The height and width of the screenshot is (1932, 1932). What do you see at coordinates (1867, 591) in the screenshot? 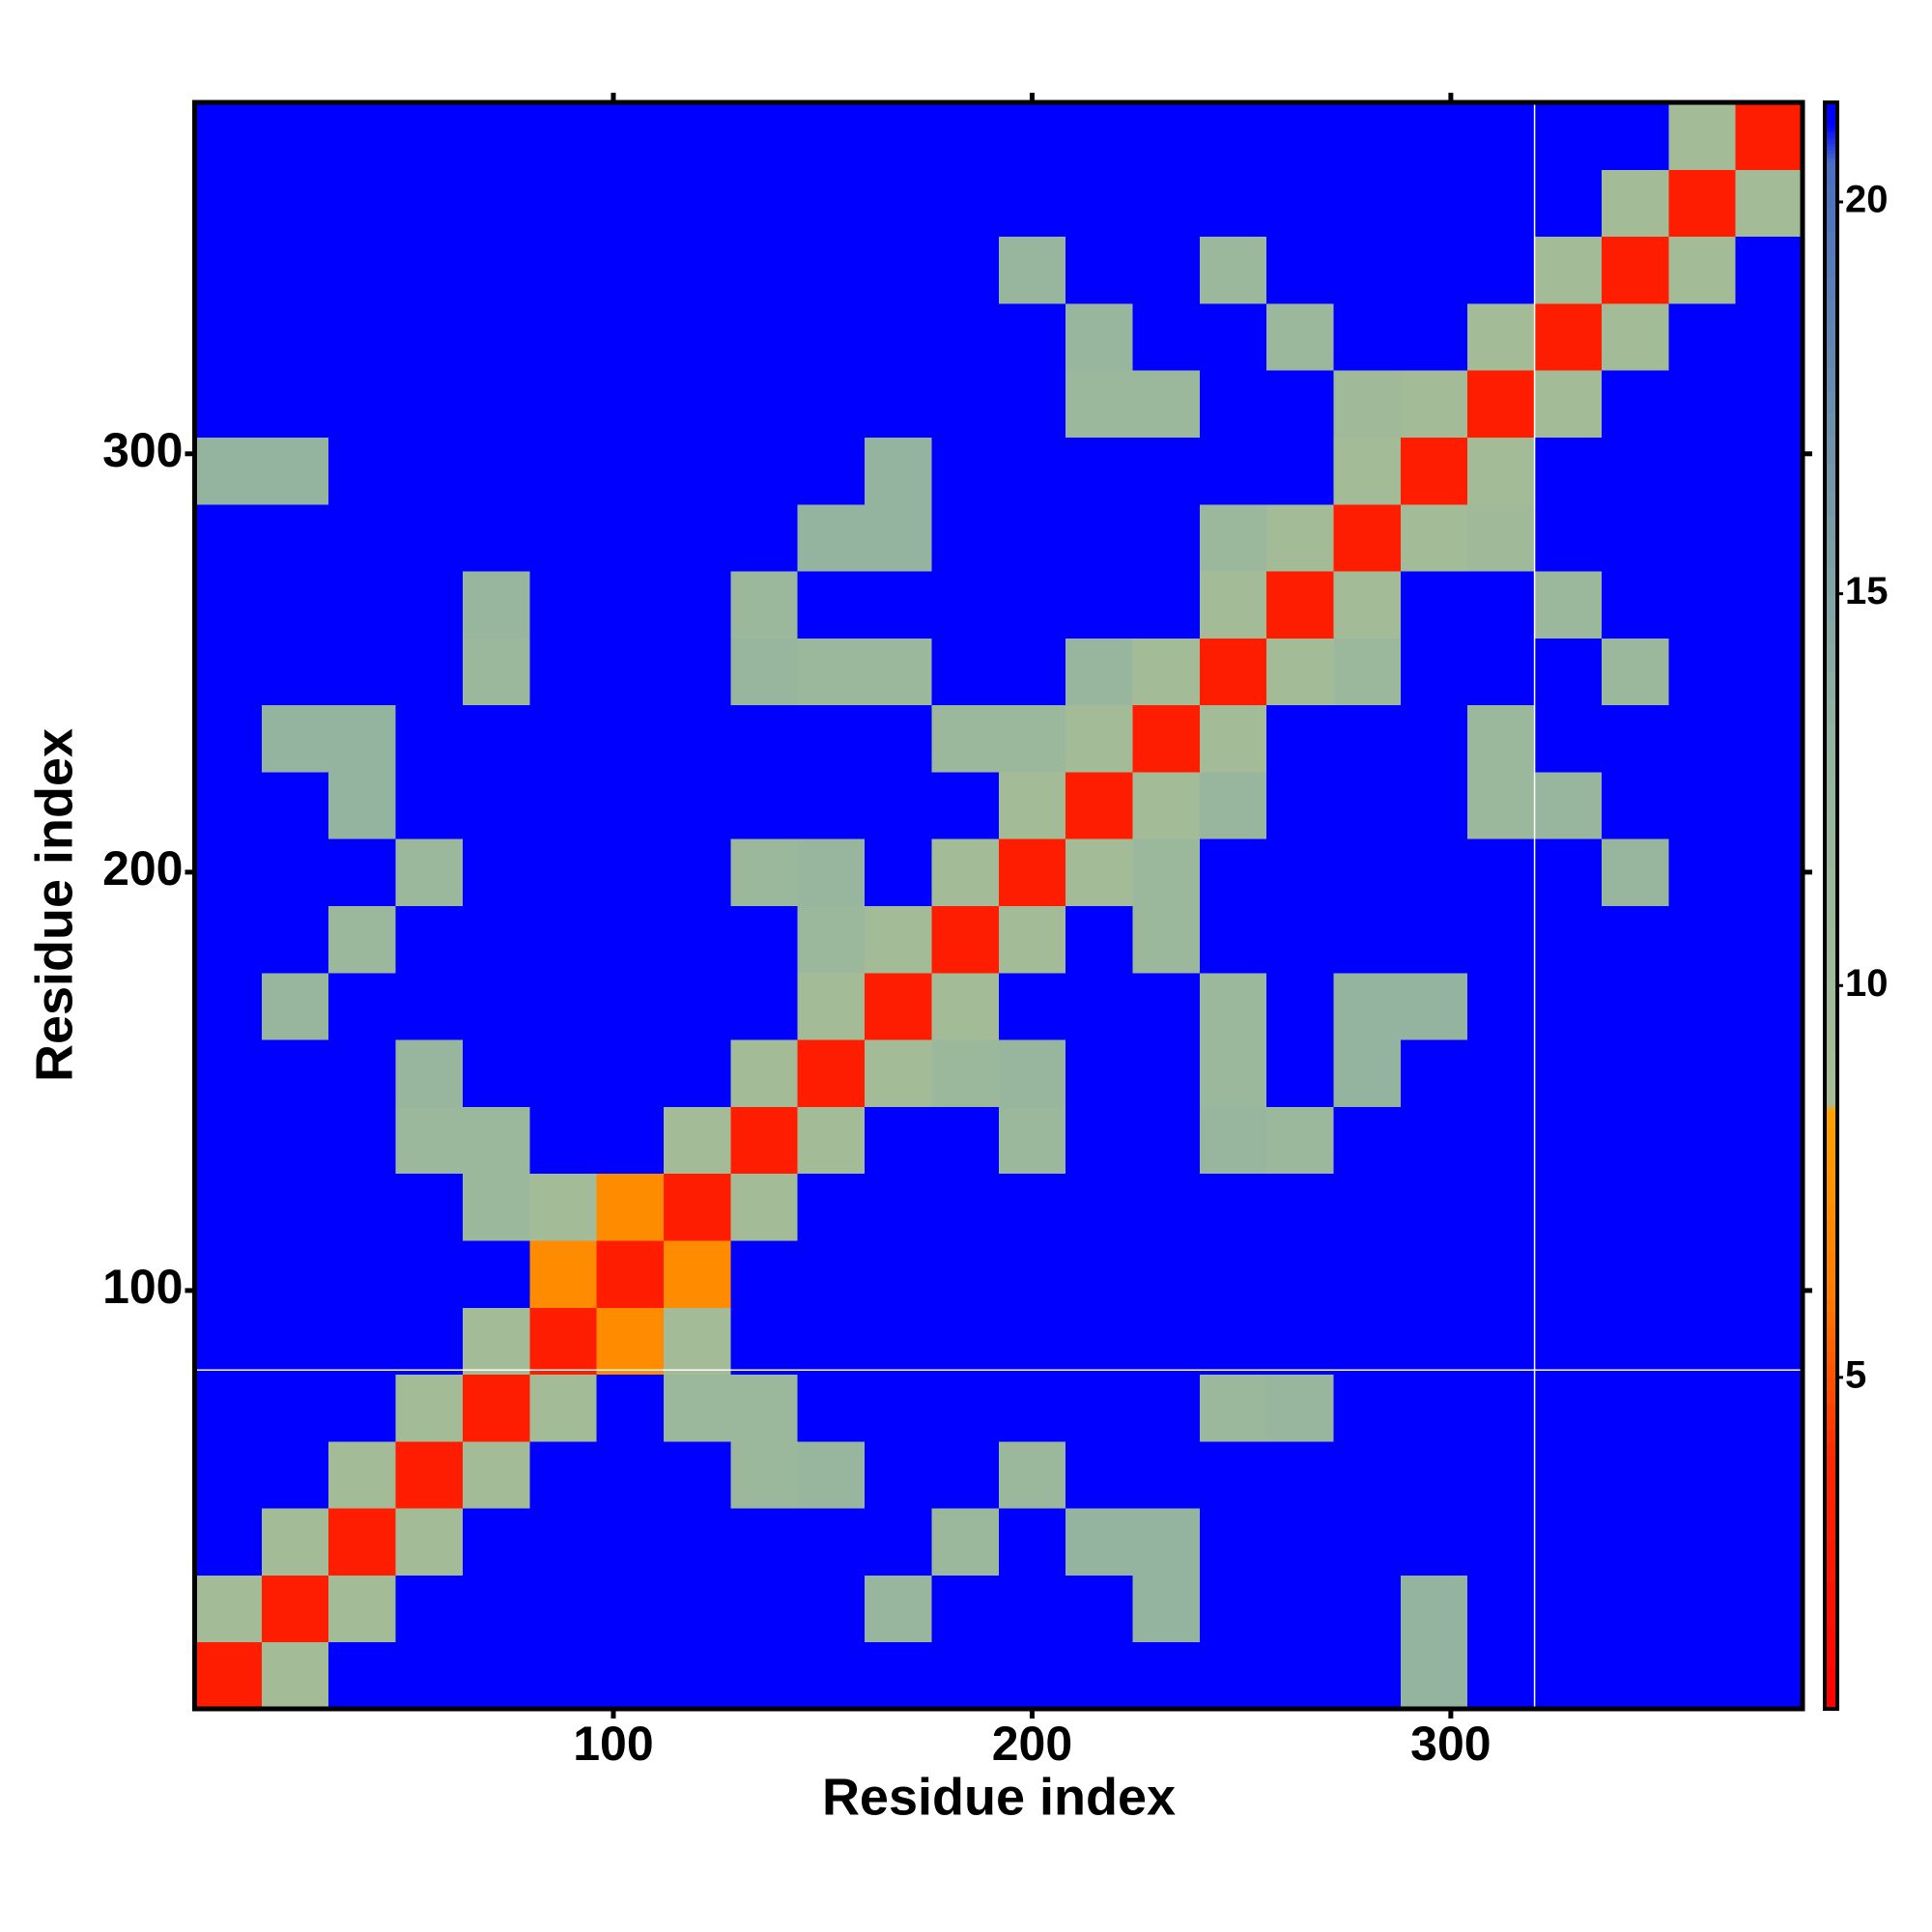
I see `colorbar-tick-label: 15` at bounding box center [1867, 591].